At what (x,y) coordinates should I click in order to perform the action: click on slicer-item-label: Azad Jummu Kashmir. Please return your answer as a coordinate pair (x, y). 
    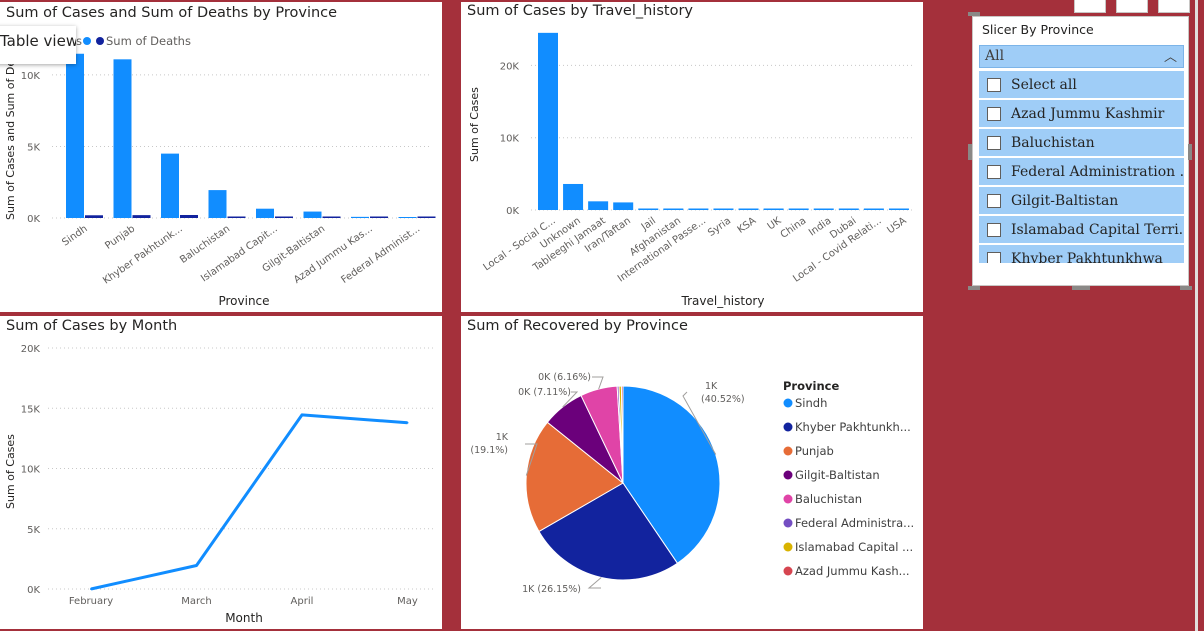
    Looking at the image, I should click on (1088, 113).